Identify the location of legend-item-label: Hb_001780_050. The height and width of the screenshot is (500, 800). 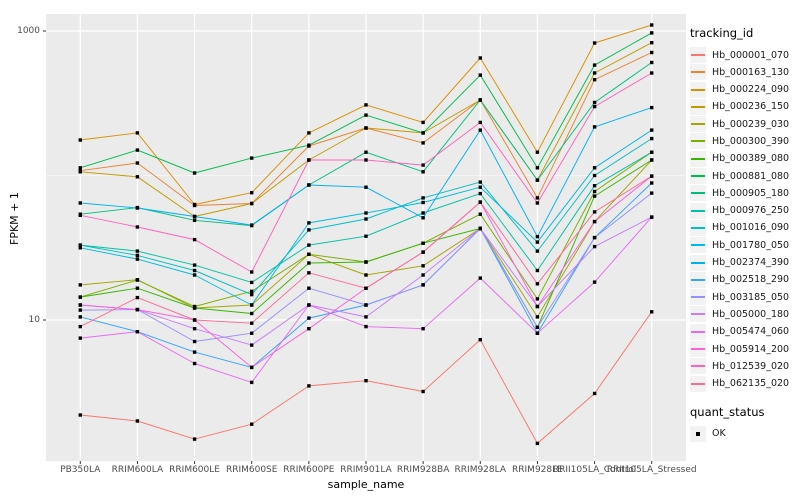
(751, 245).